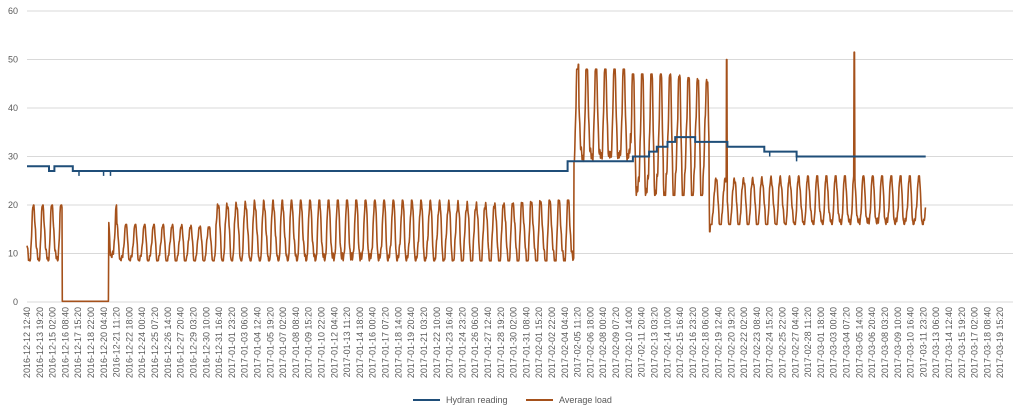 The width and height of the screenshot is (1024, 417). Describe the element at coordinates (193, 342) in the screenshot. I see `x-tick-label: 2016-12-29 03:20` at that location.